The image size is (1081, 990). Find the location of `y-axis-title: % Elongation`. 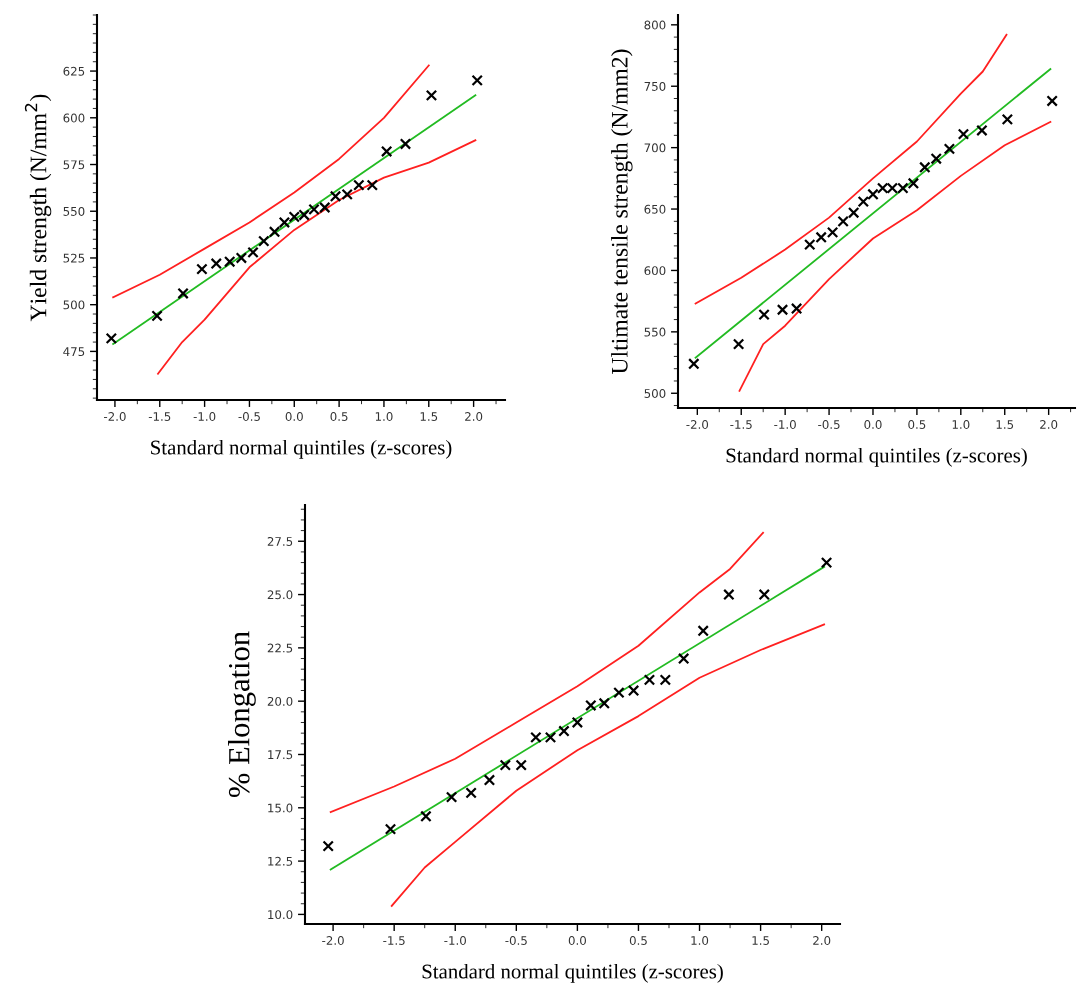

y-axis-title: % Elongation is located at coordinates (242, 714).